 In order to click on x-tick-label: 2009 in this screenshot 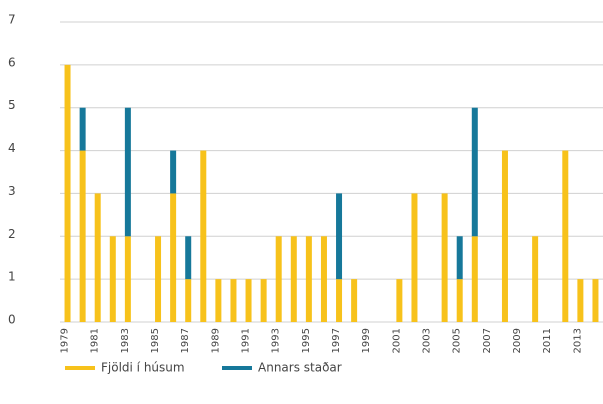, I will do `click(517, 340)`.